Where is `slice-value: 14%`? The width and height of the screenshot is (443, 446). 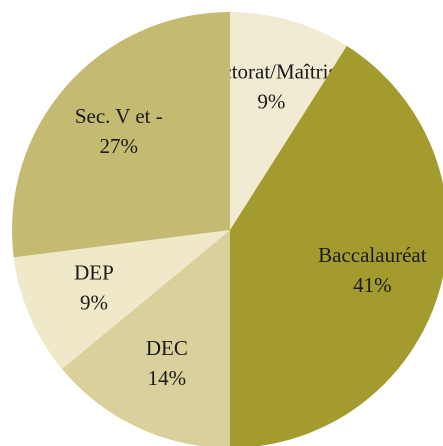 slice-value: 14% is located at coordinates (167, 378).